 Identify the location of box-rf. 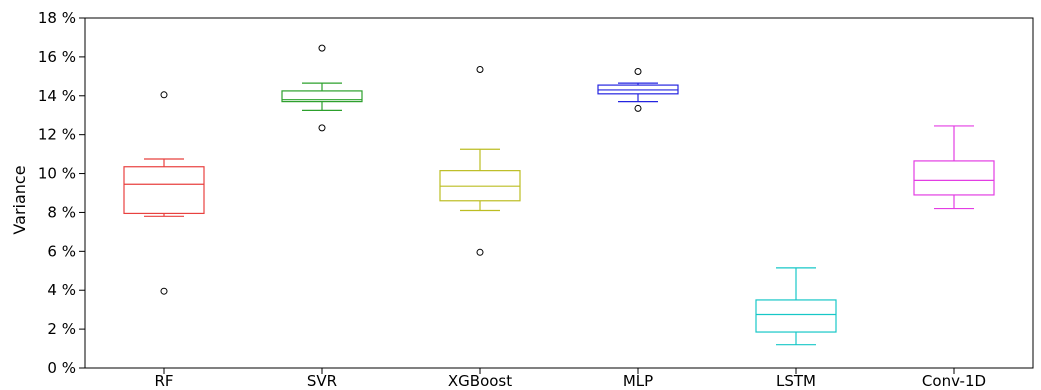
(164, 193).